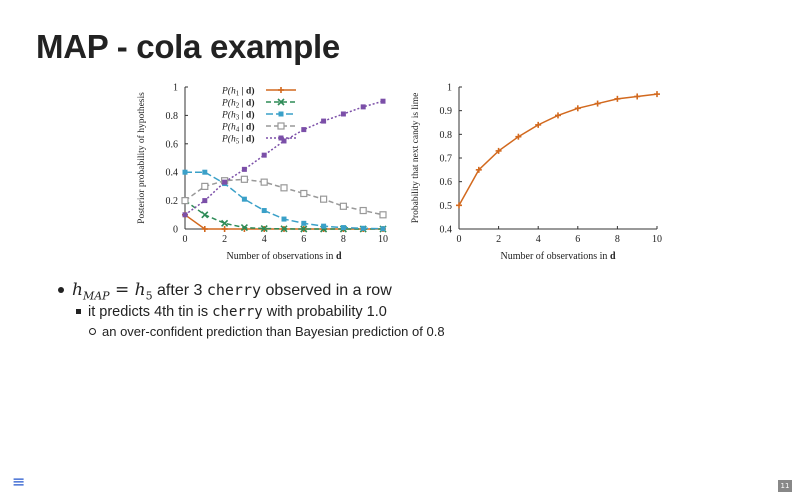 The image size is (800, 500). I want to click on legend-label: P(h2 | d), so click(238, 104).